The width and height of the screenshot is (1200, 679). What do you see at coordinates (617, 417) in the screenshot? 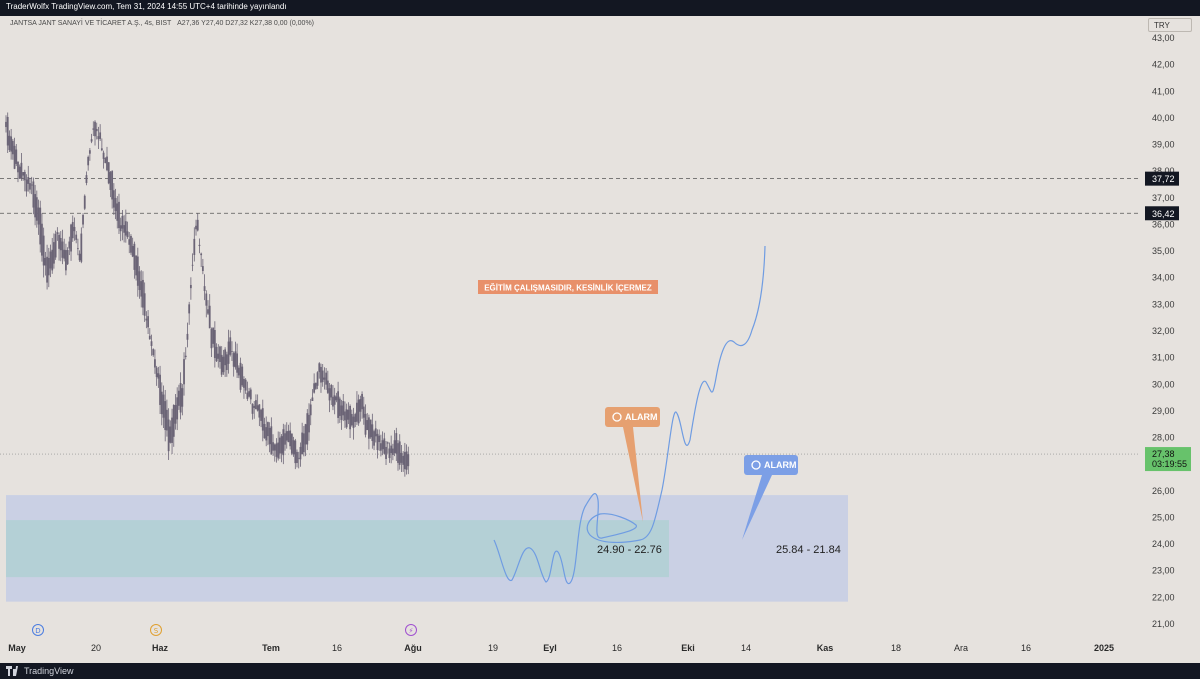
I see `alarm-clock-icon` at bounding box center [617, 417].